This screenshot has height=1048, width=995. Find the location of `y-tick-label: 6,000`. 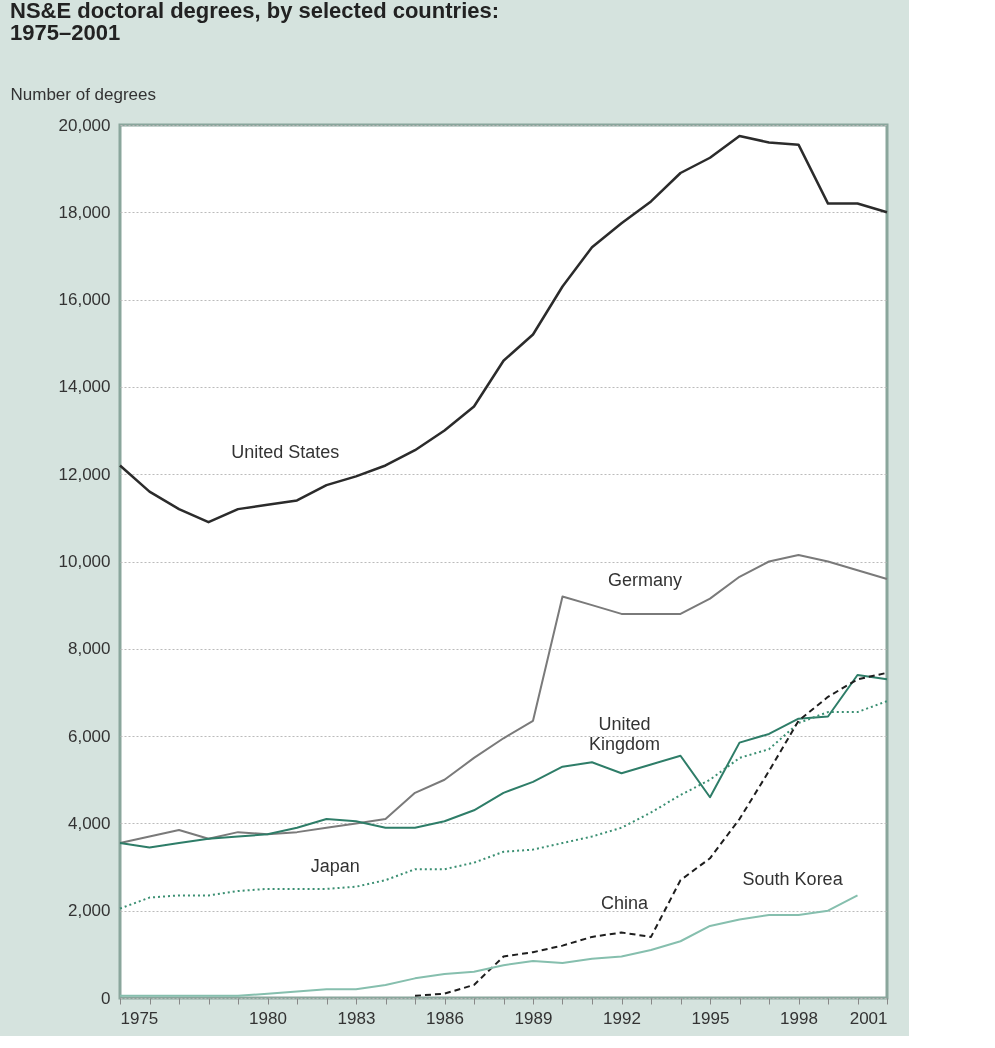

y-tick-label: 6,000 is located at coordinates (89, 736).